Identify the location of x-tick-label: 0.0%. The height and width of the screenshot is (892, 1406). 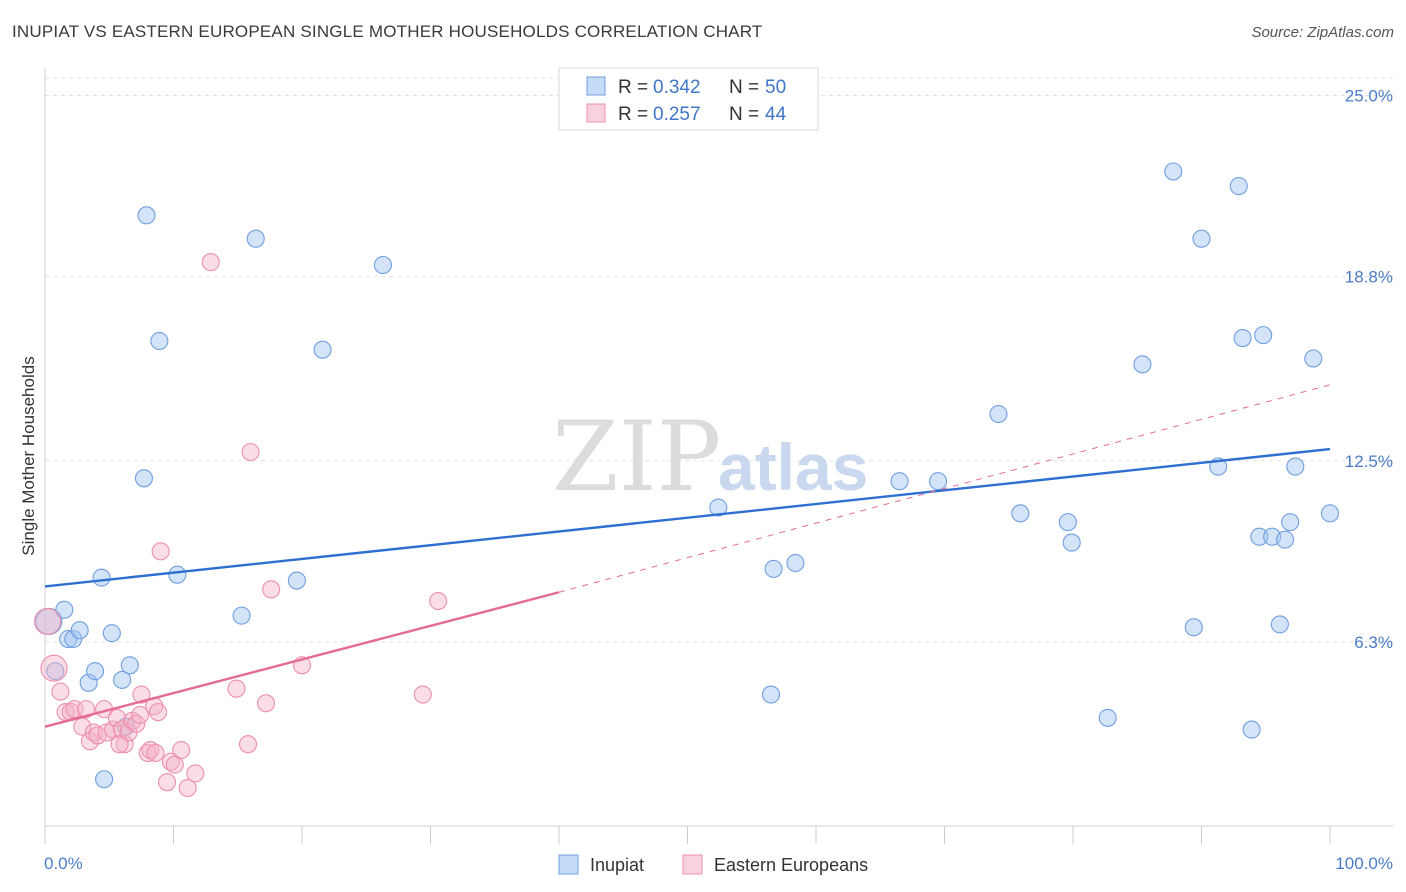
(63, 863).